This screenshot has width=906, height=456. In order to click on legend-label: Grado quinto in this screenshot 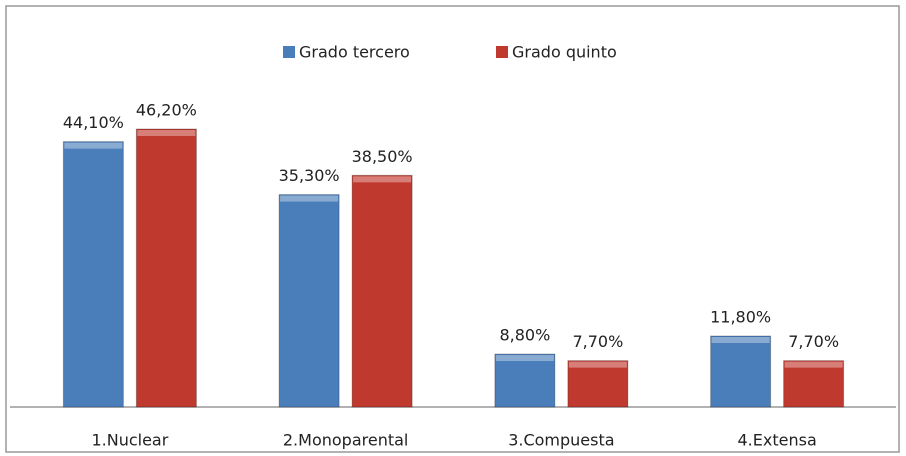, I will do `click(564, 52)`.